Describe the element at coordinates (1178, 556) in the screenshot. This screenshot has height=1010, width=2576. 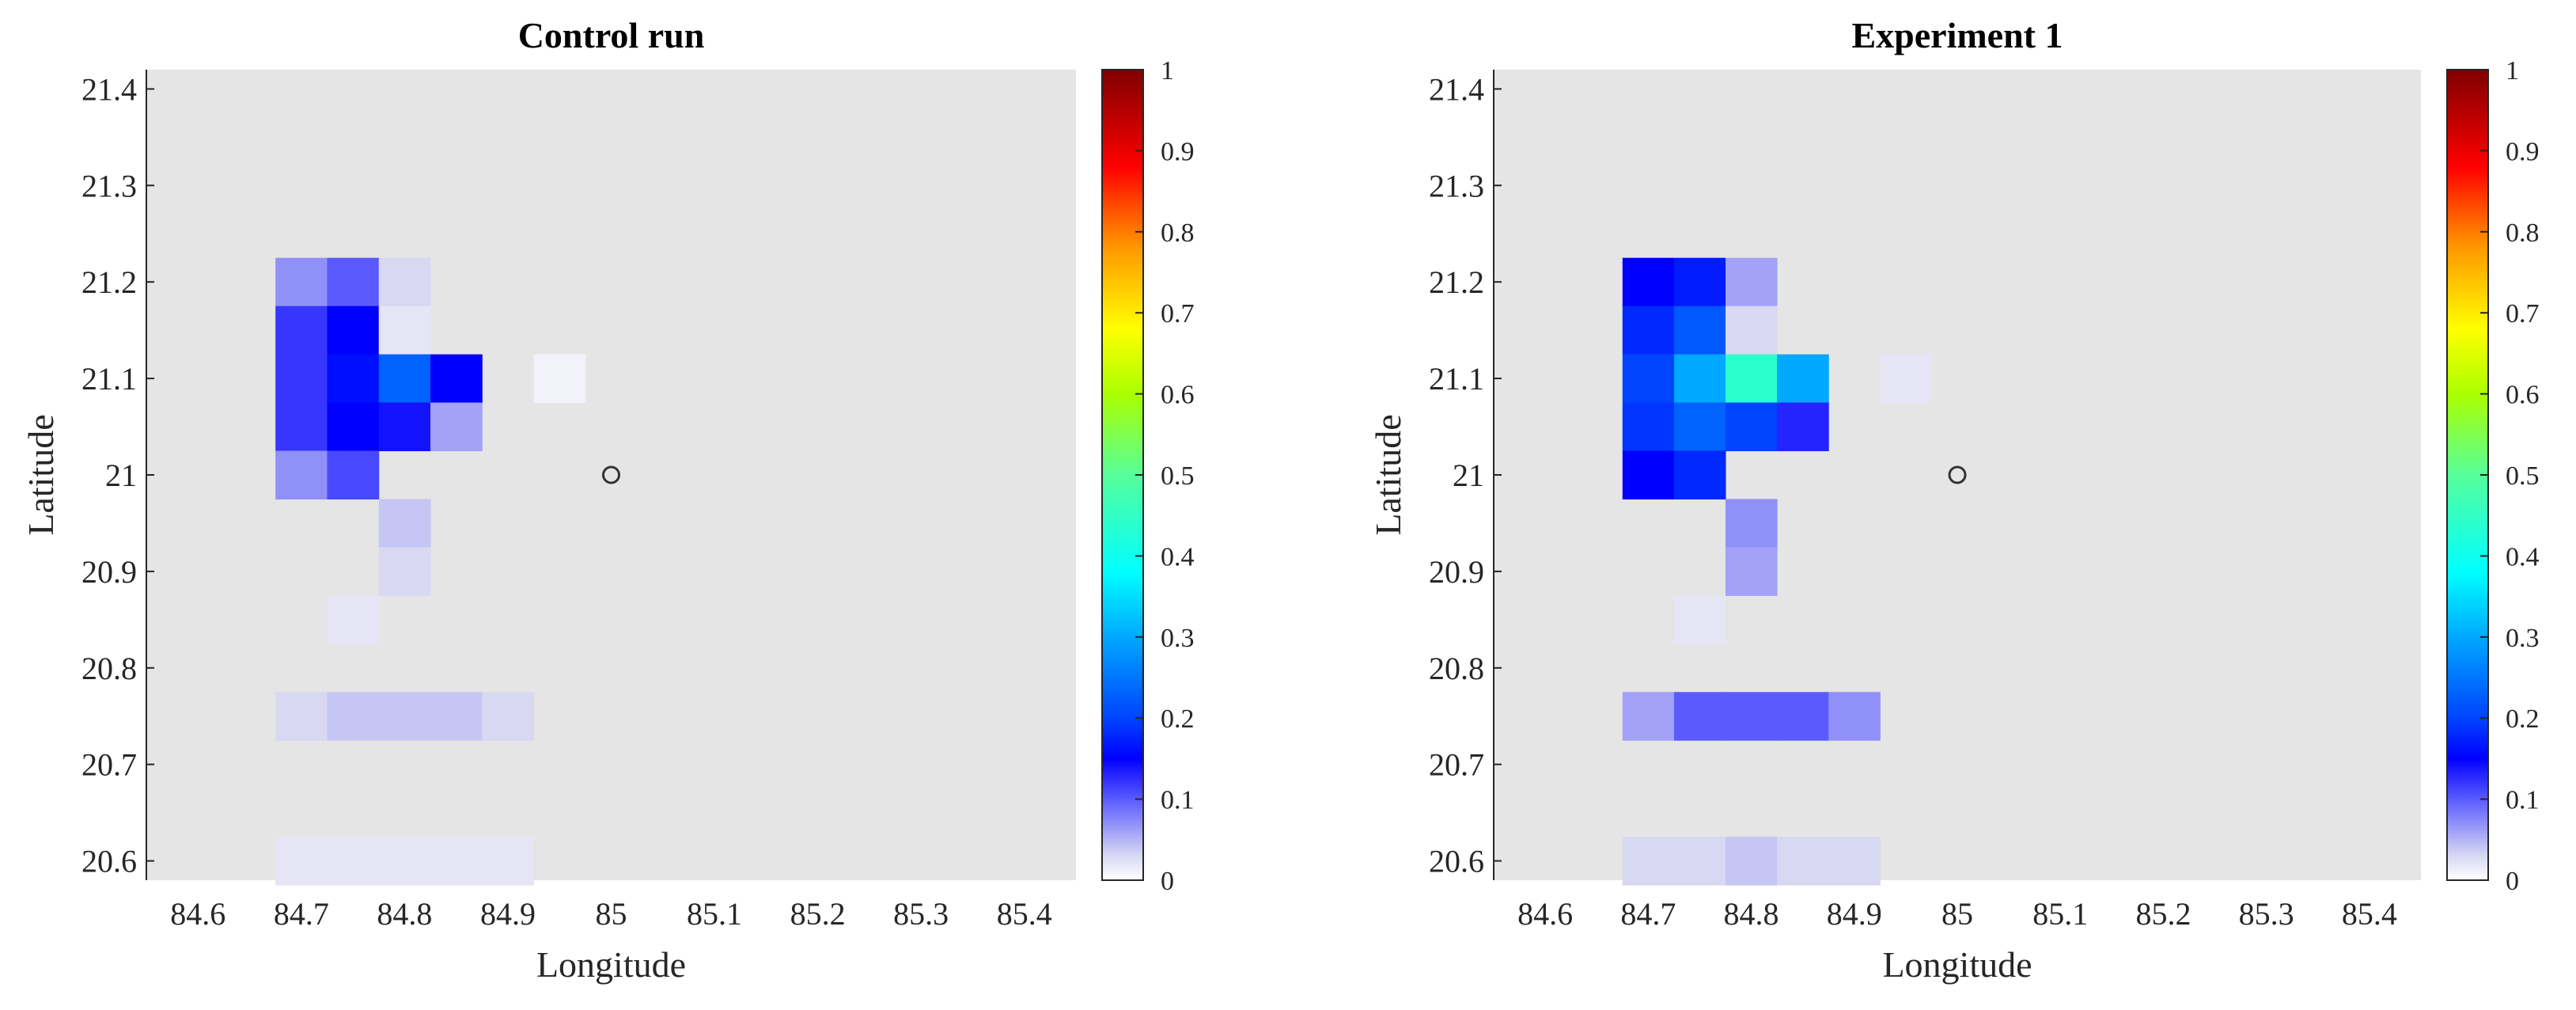
I see `colorbar-tick-label: 0.4` at that location.